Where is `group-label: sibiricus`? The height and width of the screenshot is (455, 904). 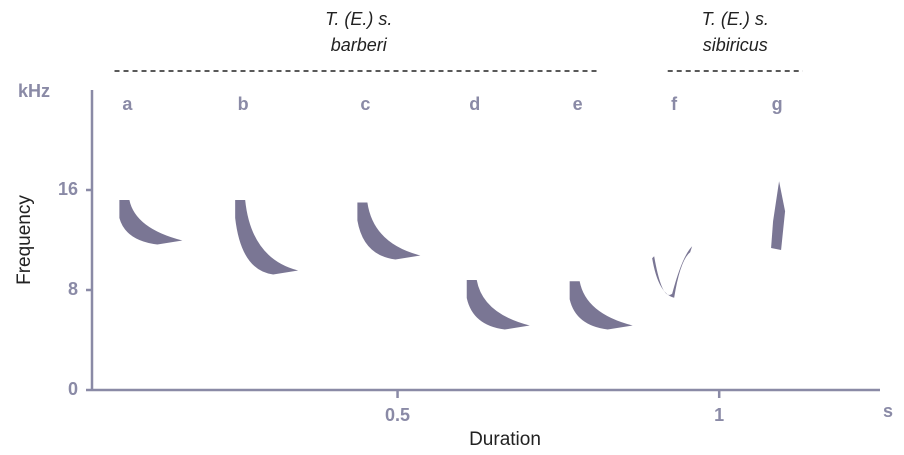 group-label: sibiricus is located at coordinates (735, 45).